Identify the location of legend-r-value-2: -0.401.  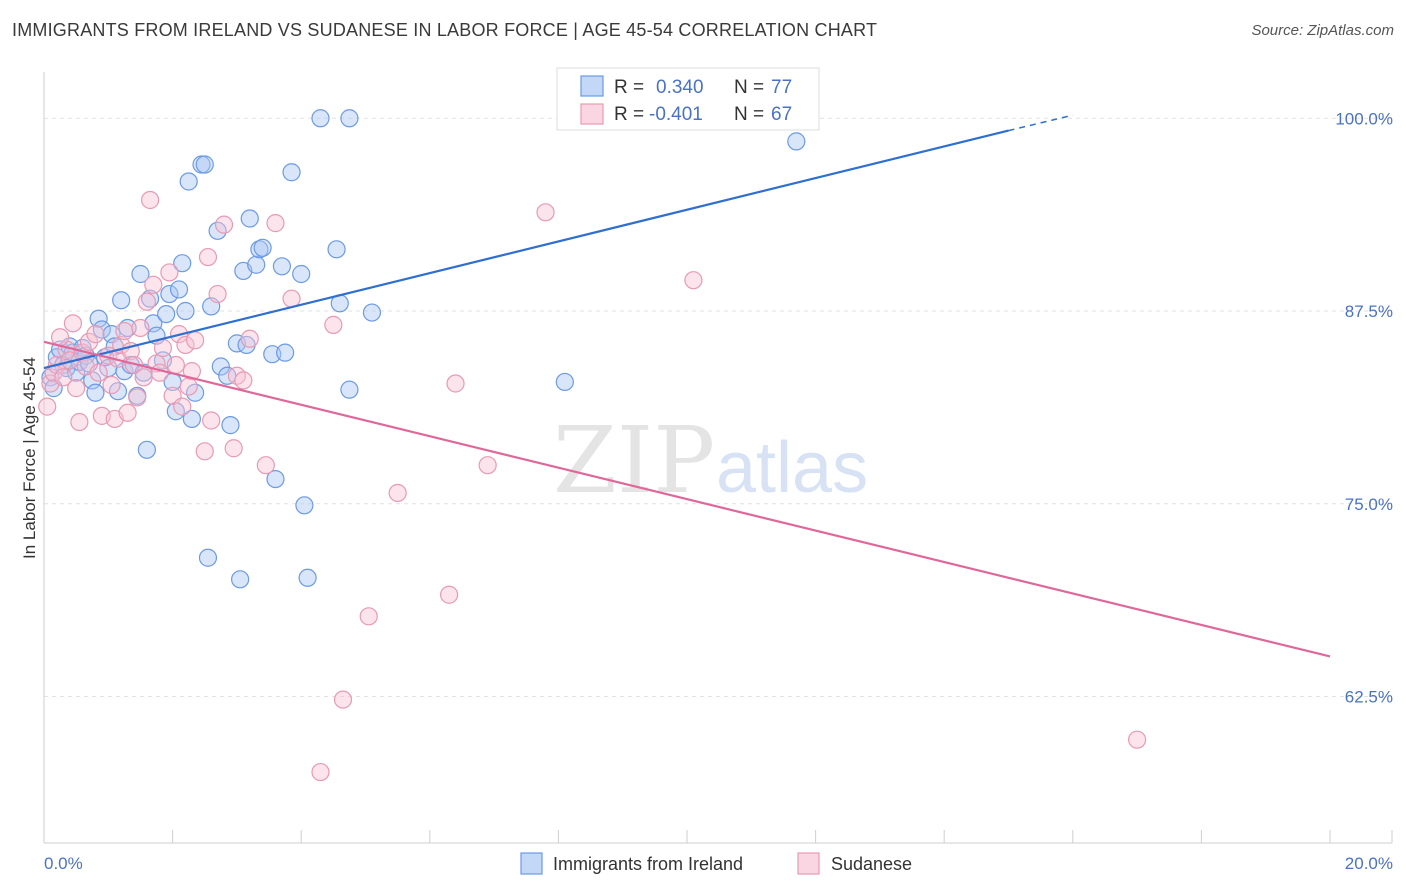
(676, 114).